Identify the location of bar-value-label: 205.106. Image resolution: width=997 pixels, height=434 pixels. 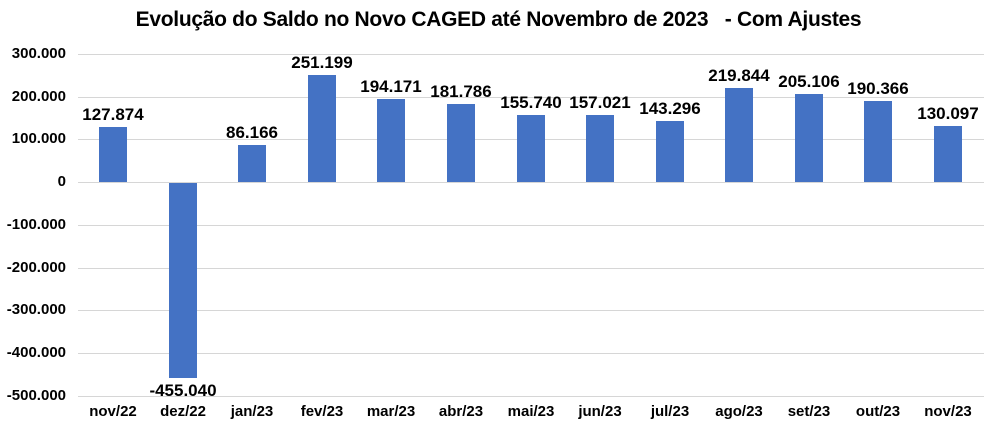
(809, 81).